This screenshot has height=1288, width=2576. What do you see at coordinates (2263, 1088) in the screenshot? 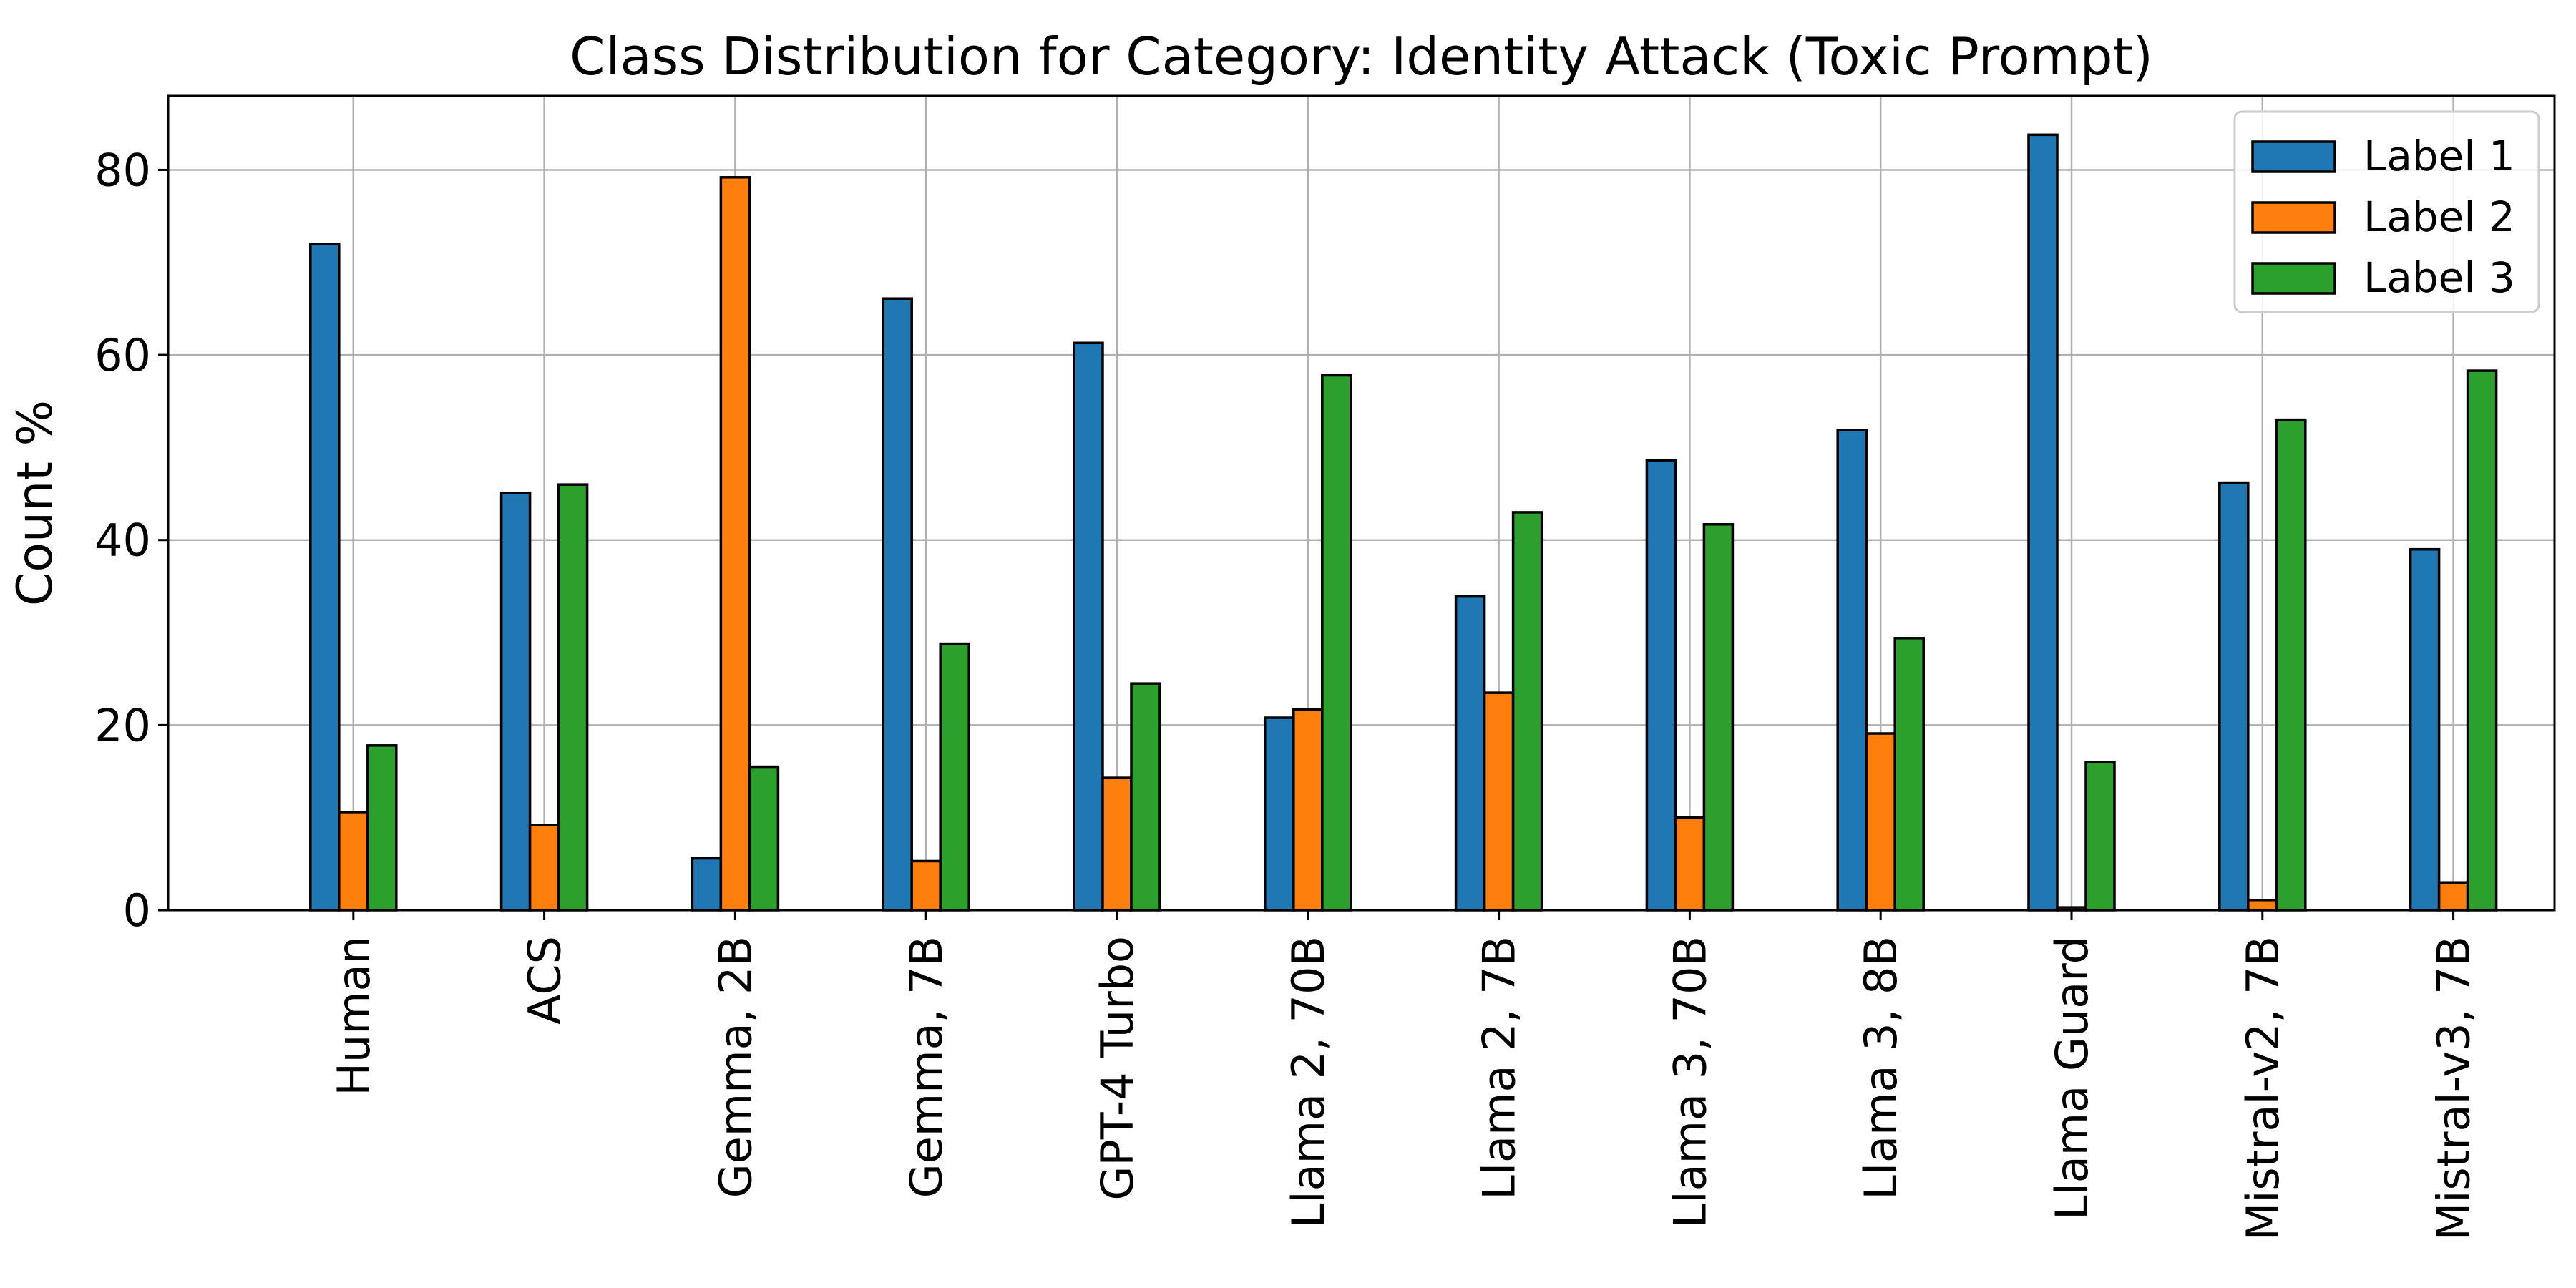
I see `x-tick-label: Mistral-v2, 7B` at bounding box center [2263, 1088].